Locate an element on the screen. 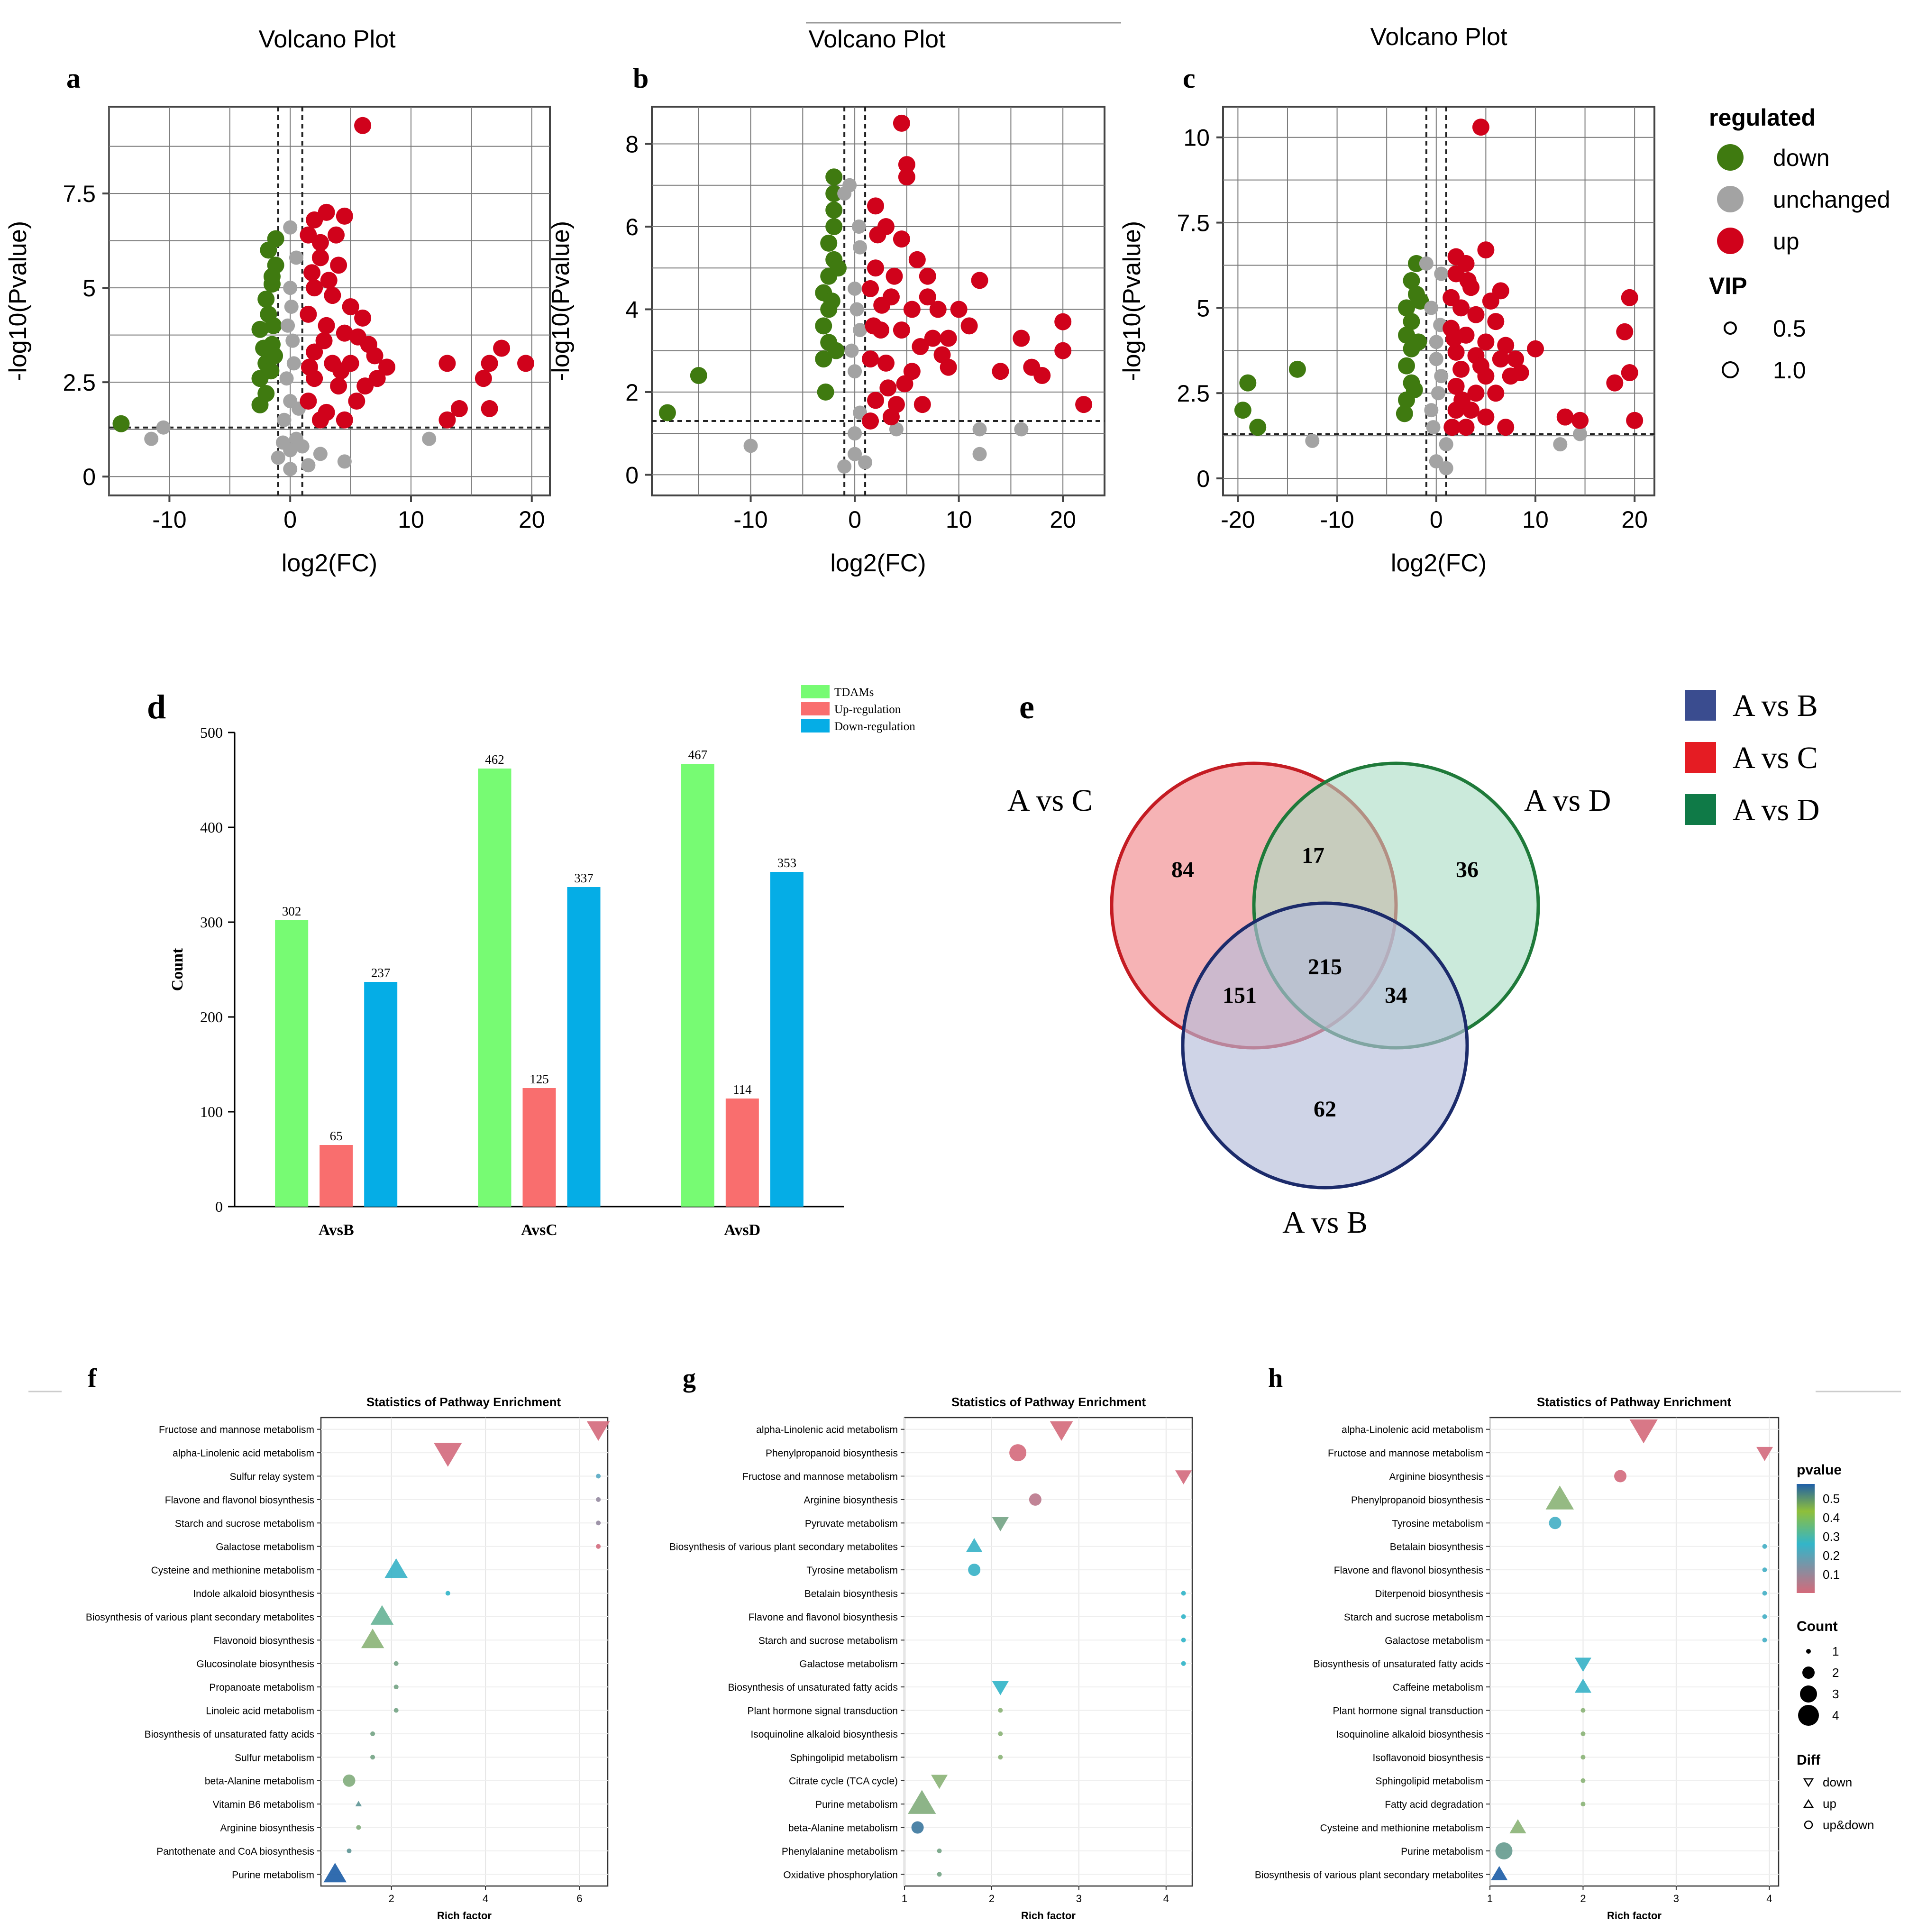 The width and height of the screenshot is (1927, 1932). pathway-label: Propanoate metabolism is located at coordinates (262, 1687).